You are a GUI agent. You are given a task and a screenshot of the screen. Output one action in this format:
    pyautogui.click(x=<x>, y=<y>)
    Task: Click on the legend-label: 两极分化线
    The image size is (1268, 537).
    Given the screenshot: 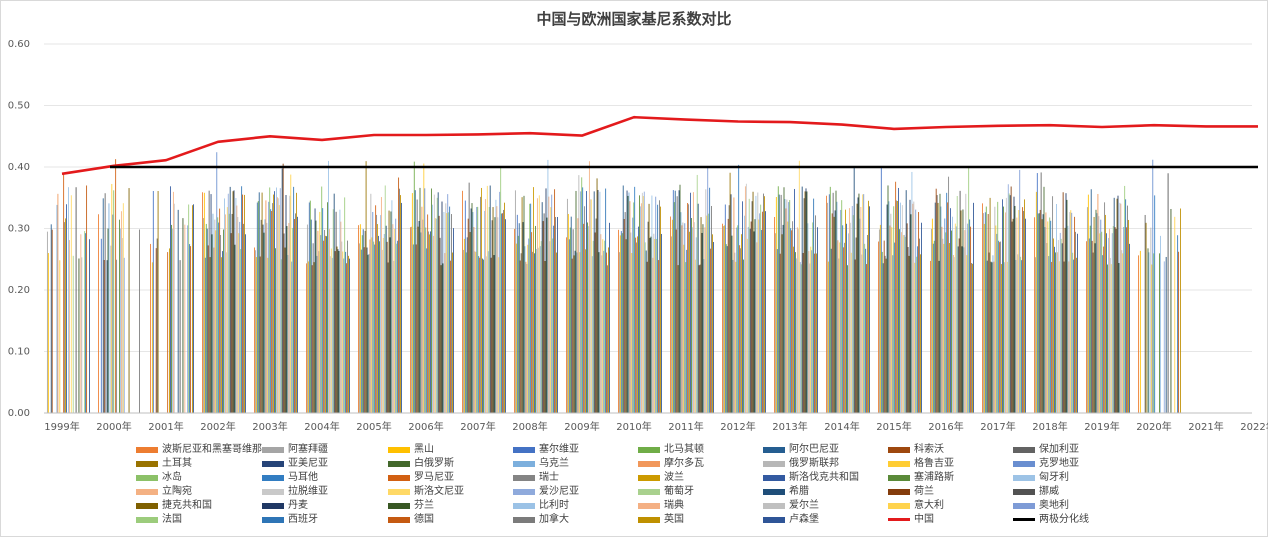 What is the action you would take?
    pyautogui.click(x=1064, y=519)
    